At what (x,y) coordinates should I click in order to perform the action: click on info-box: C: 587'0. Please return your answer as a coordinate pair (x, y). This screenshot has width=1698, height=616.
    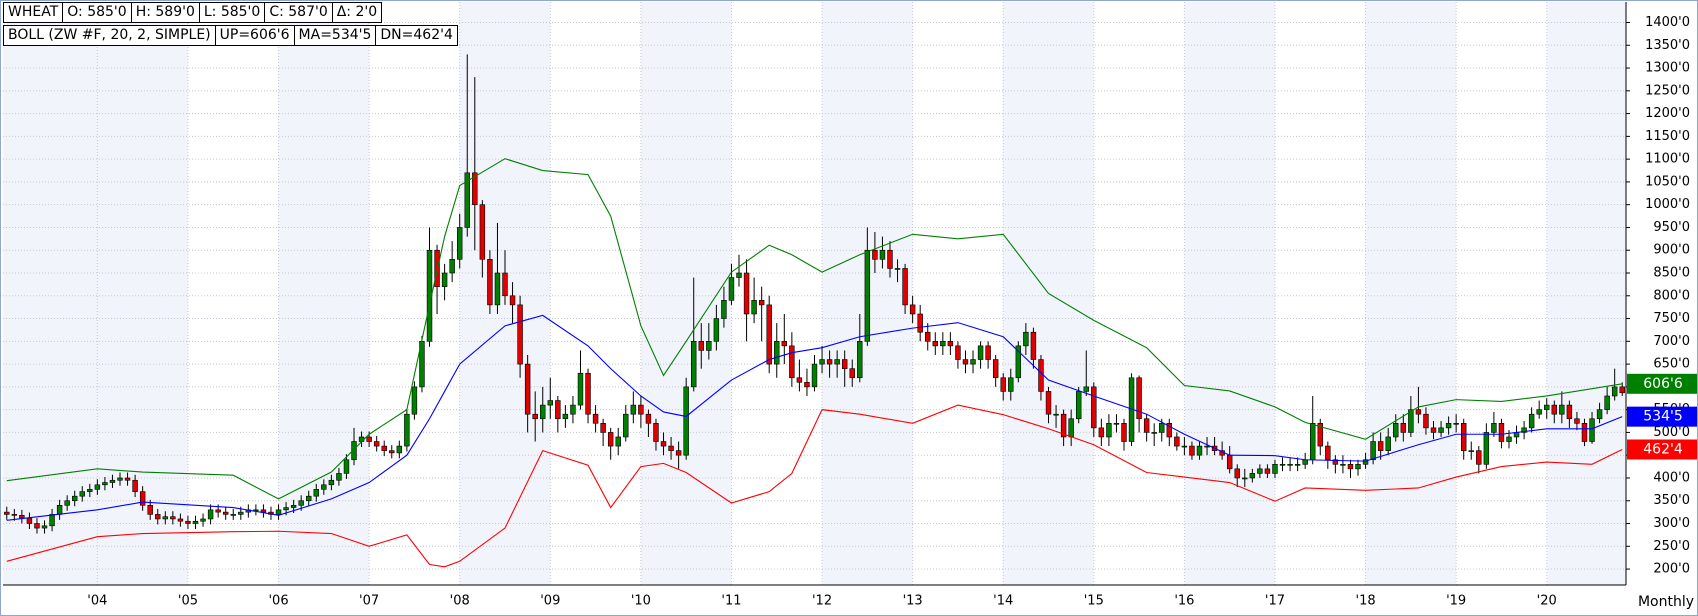
    Looking at the image, I should click on (298, 12).